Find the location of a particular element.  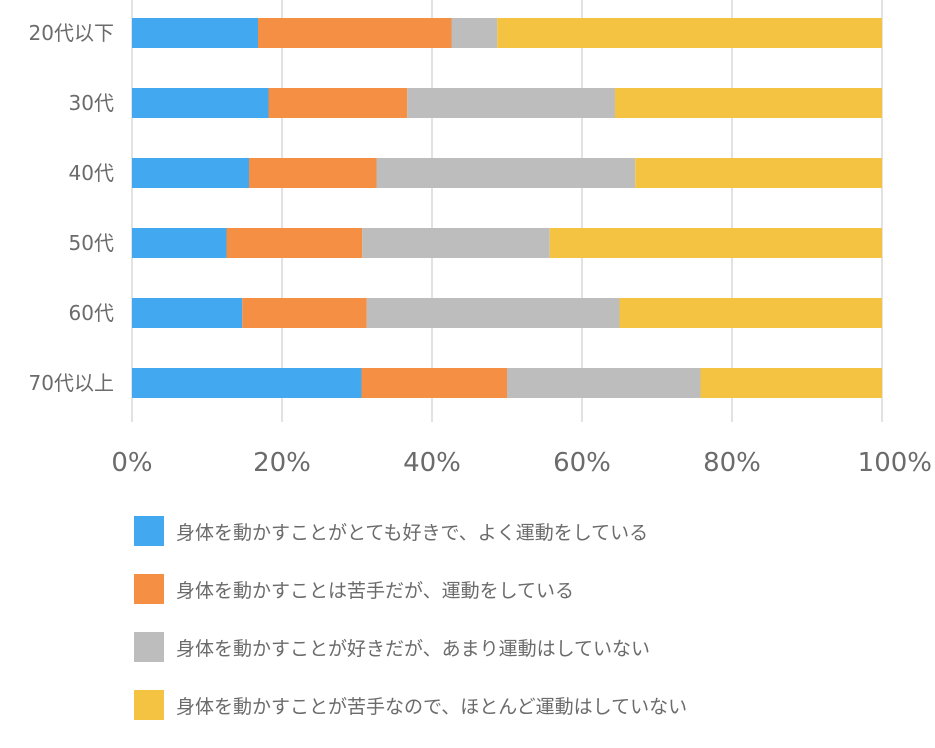

x-tick-label: 80% is located at coordinates (732, 463).